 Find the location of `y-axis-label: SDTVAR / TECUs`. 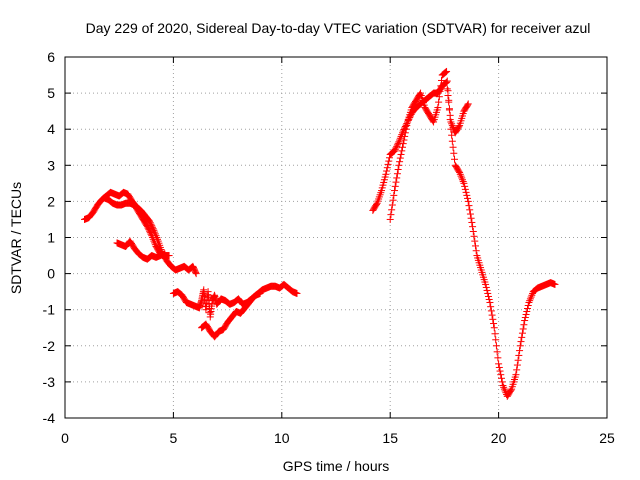

y-axis-label: SDTVAR / TECUs is located at coordinates (16, 238).